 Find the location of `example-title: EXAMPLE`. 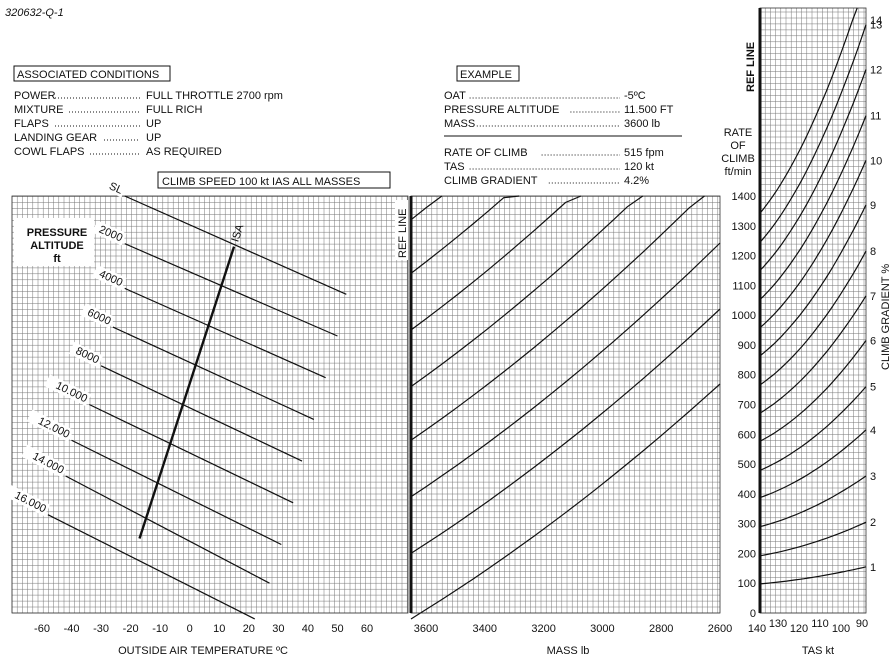

example-title: EXAMPLE is located at coordinates (486, 75).